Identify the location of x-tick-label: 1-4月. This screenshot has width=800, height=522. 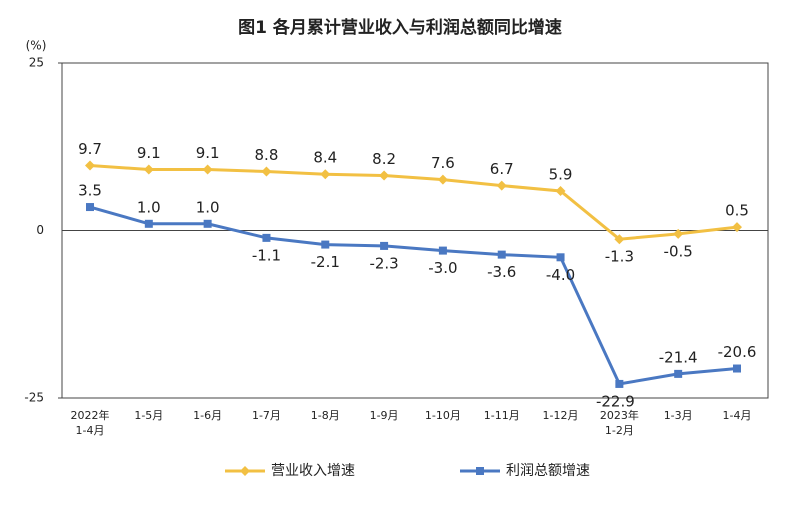
(737, 415).